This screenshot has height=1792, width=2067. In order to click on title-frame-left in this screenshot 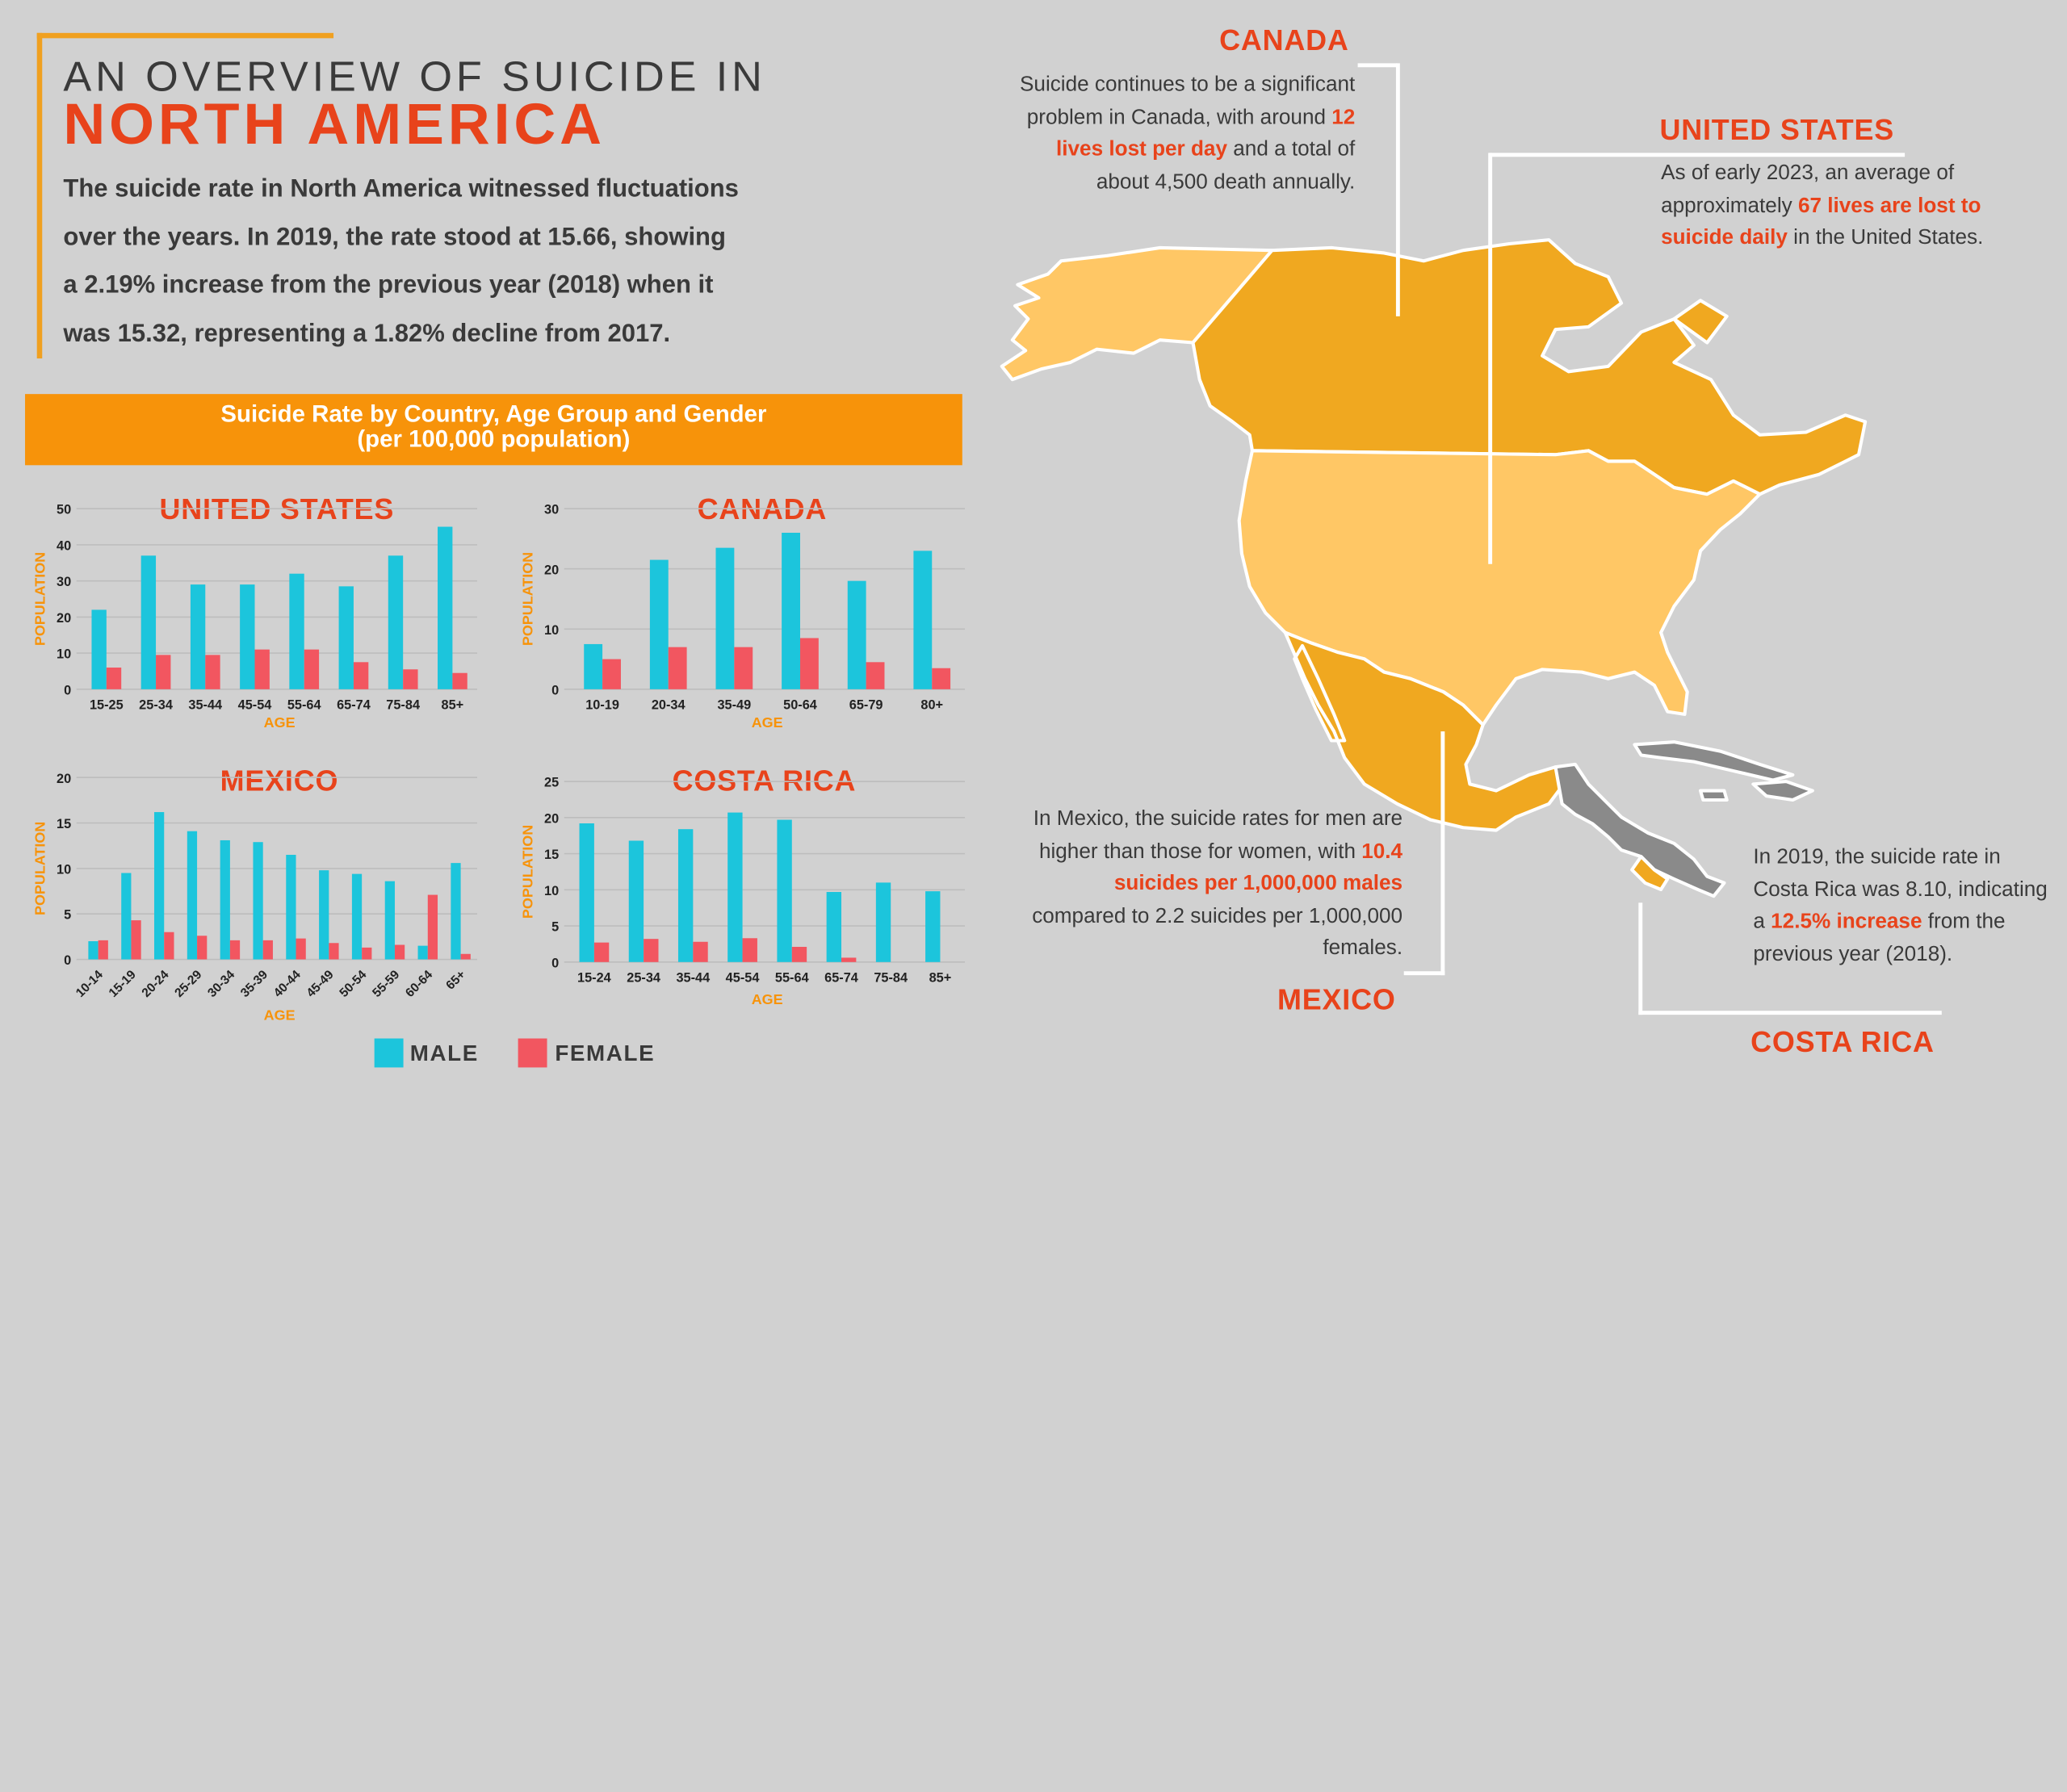, I will do `click(39, 196)`.